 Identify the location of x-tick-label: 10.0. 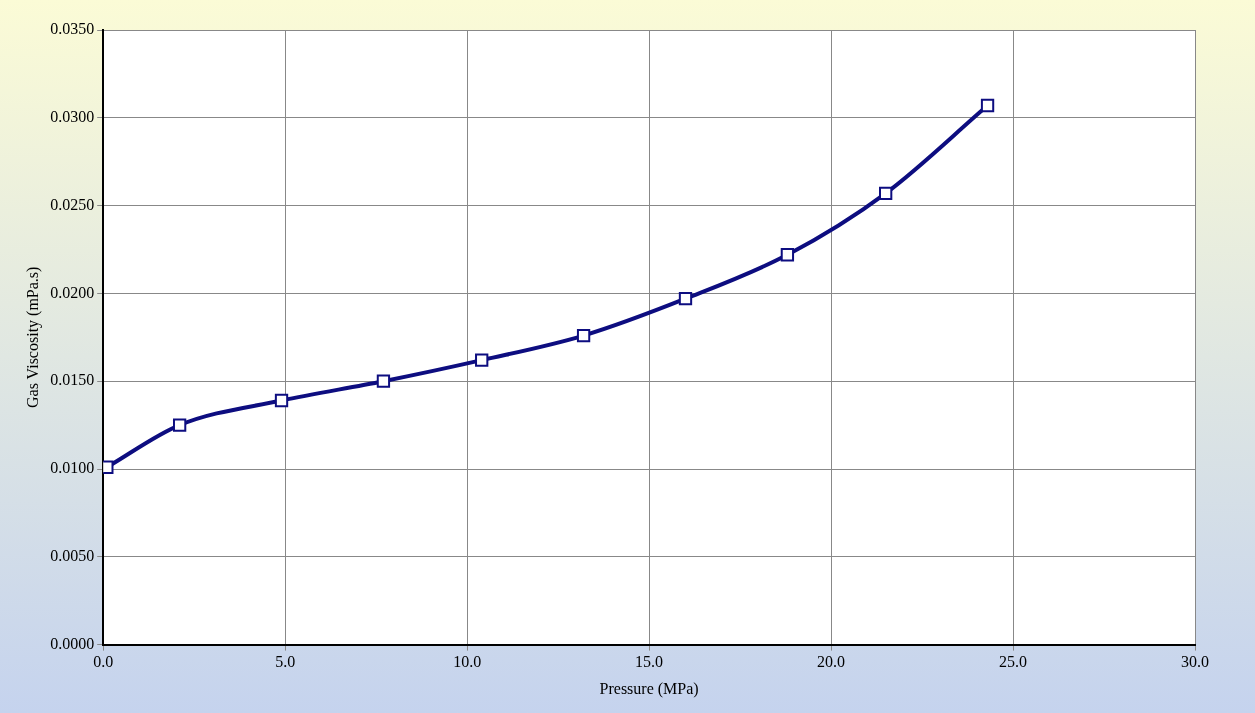
(467, 662).